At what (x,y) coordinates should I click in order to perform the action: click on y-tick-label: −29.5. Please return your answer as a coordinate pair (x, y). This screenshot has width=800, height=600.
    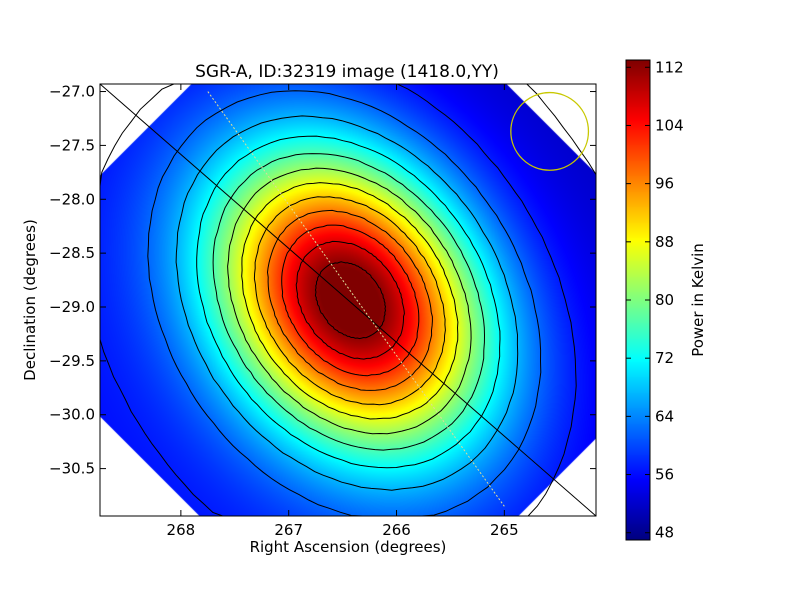
    Looking at the image, I should click on (72, 361).